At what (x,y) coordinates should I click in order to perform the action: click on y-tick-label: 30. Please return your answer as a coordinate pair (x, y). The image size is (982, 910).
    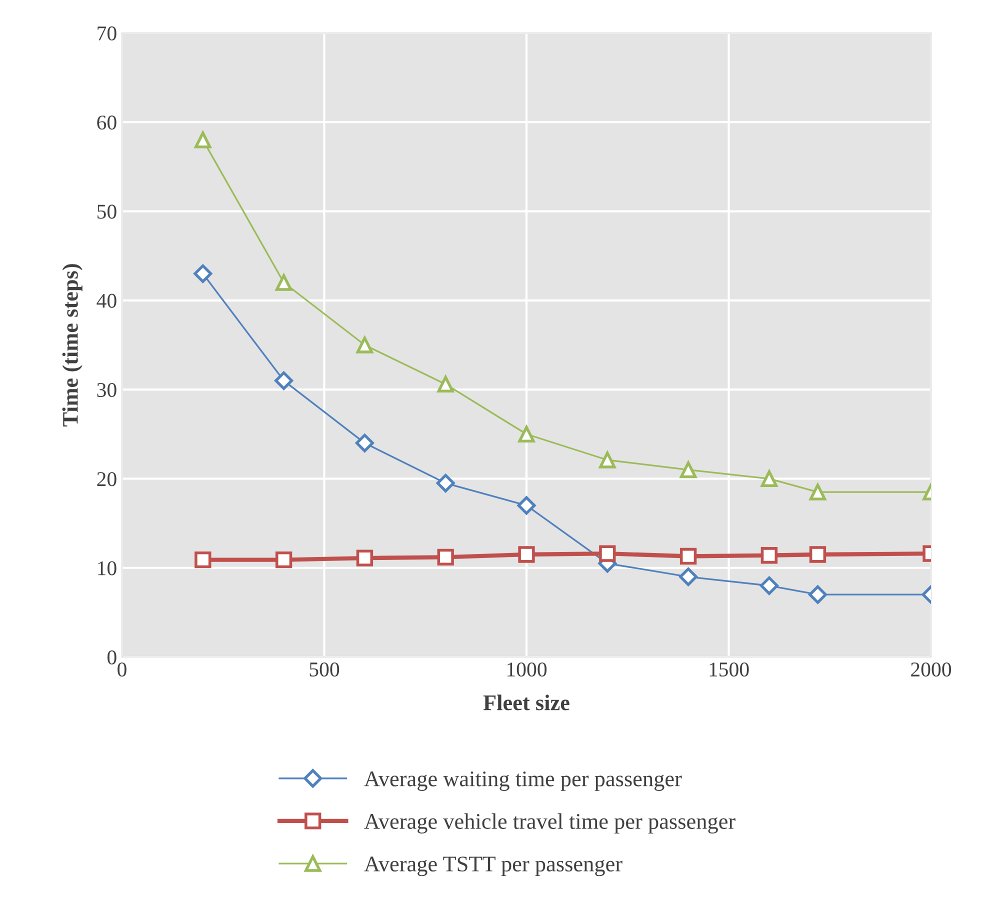
    Looking at the image, I should click on (106, 390).